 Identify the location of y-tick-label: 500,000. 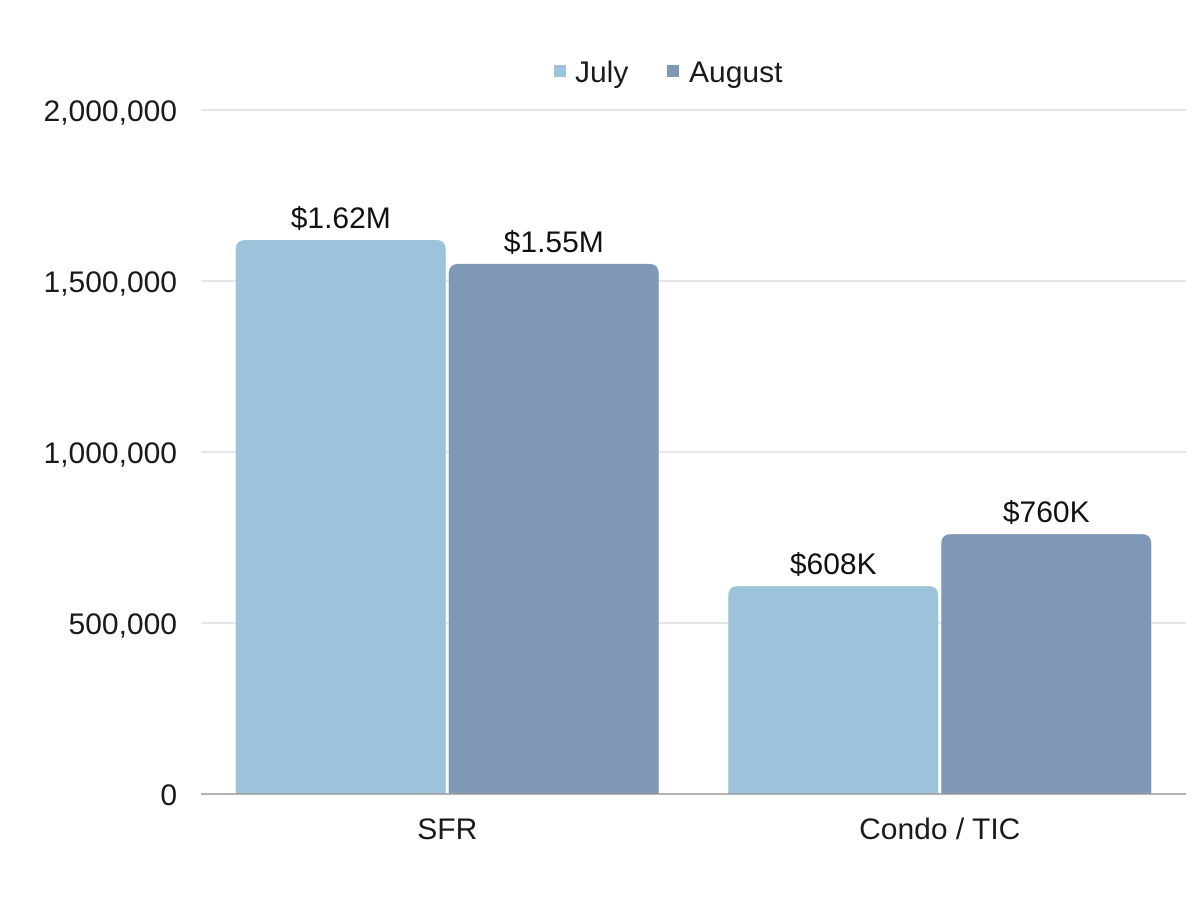
(123, 624).